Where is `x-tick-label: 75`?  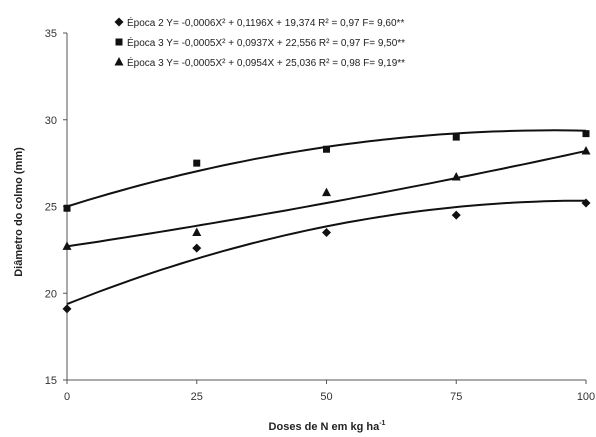 x-tick-label: 75 is located at coordinates (456, 397).